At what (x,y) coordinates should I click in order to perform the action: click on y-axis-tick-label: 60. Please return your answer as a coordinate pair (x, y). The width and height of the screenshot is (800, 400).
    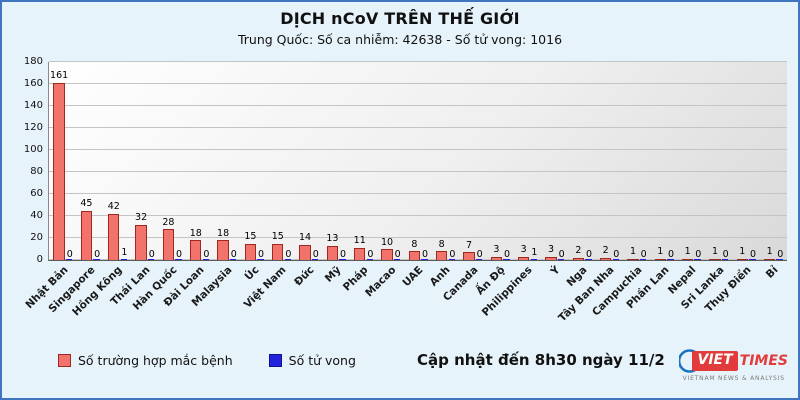
    Looking at the image, I should click on (36, 194).